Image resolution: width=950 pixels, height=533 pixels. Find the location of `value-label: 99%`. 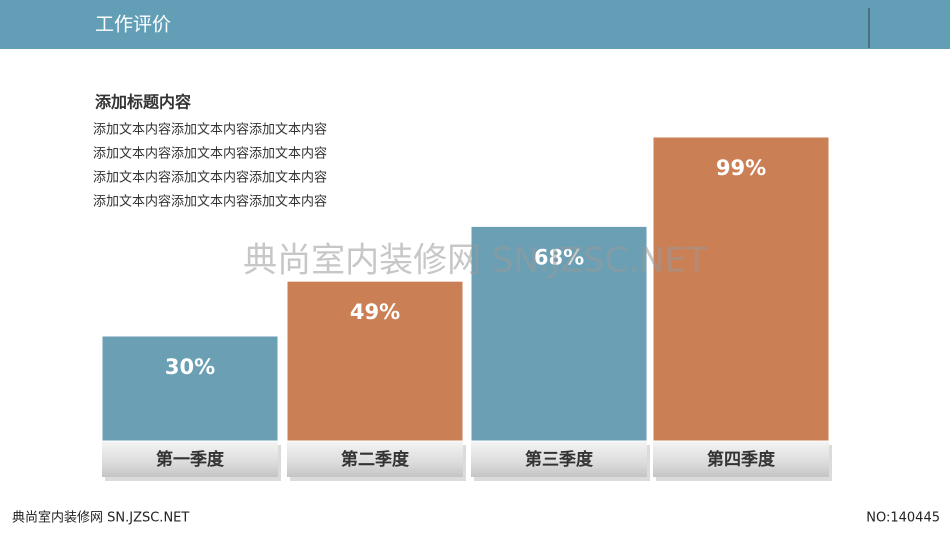

value-label: 99% is located at coordinates (741, 168).